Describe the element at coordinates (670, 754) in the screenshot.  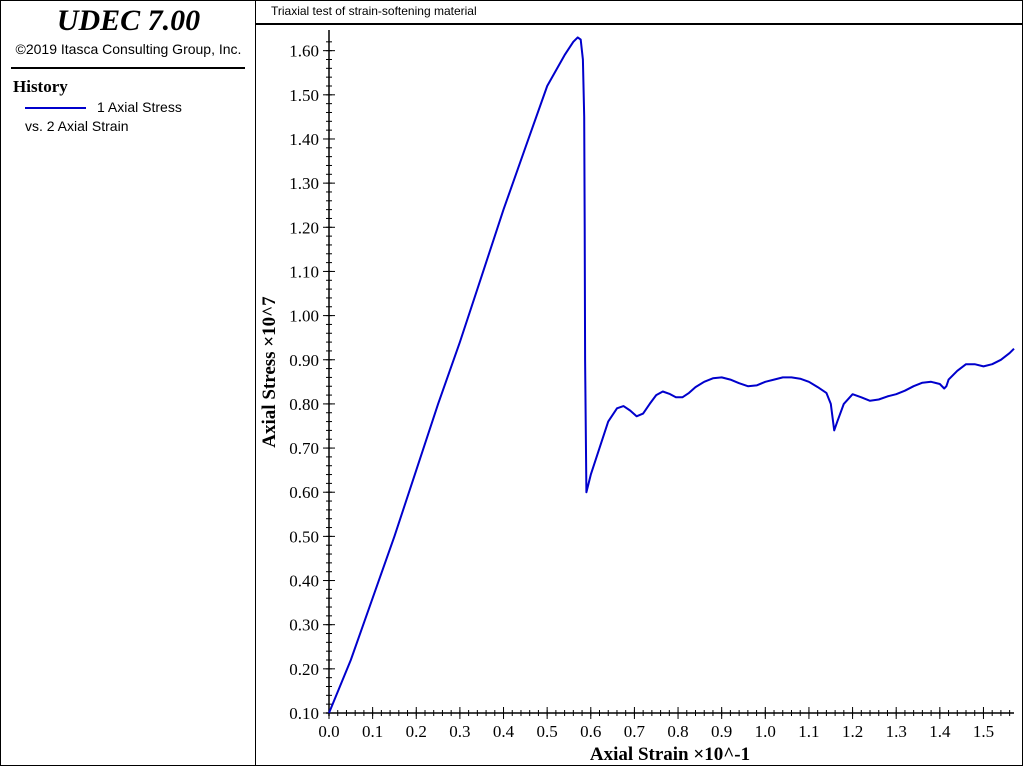
I see `x-axis-title: Axial Strain ×10^-1` at that location.